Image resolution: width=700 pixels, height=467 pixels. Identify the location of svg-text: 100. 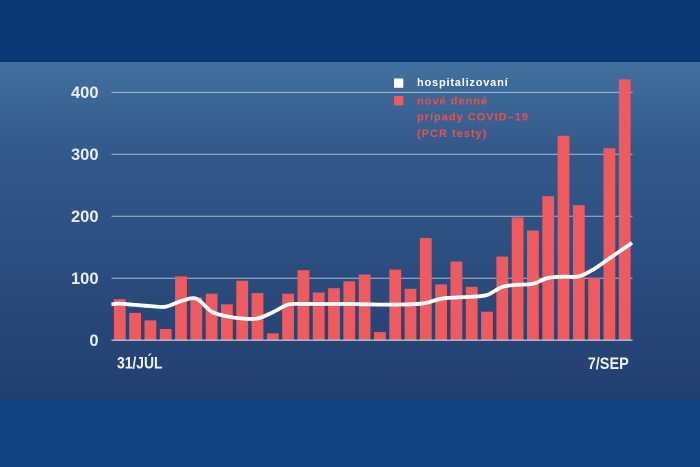
(85, 279).